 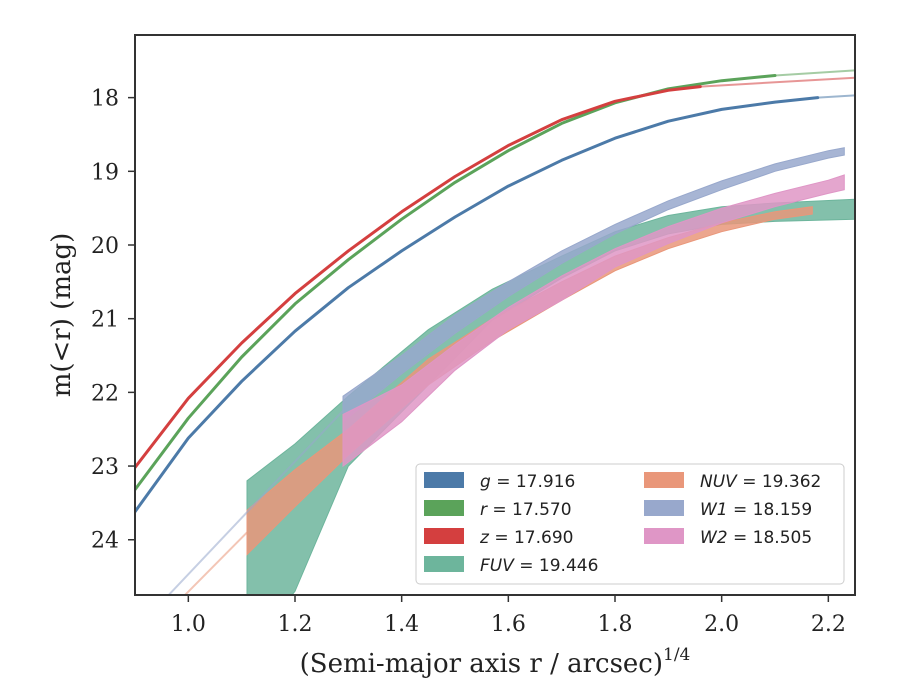 I want to click on series-r-extension, so click(x=814, y=73).